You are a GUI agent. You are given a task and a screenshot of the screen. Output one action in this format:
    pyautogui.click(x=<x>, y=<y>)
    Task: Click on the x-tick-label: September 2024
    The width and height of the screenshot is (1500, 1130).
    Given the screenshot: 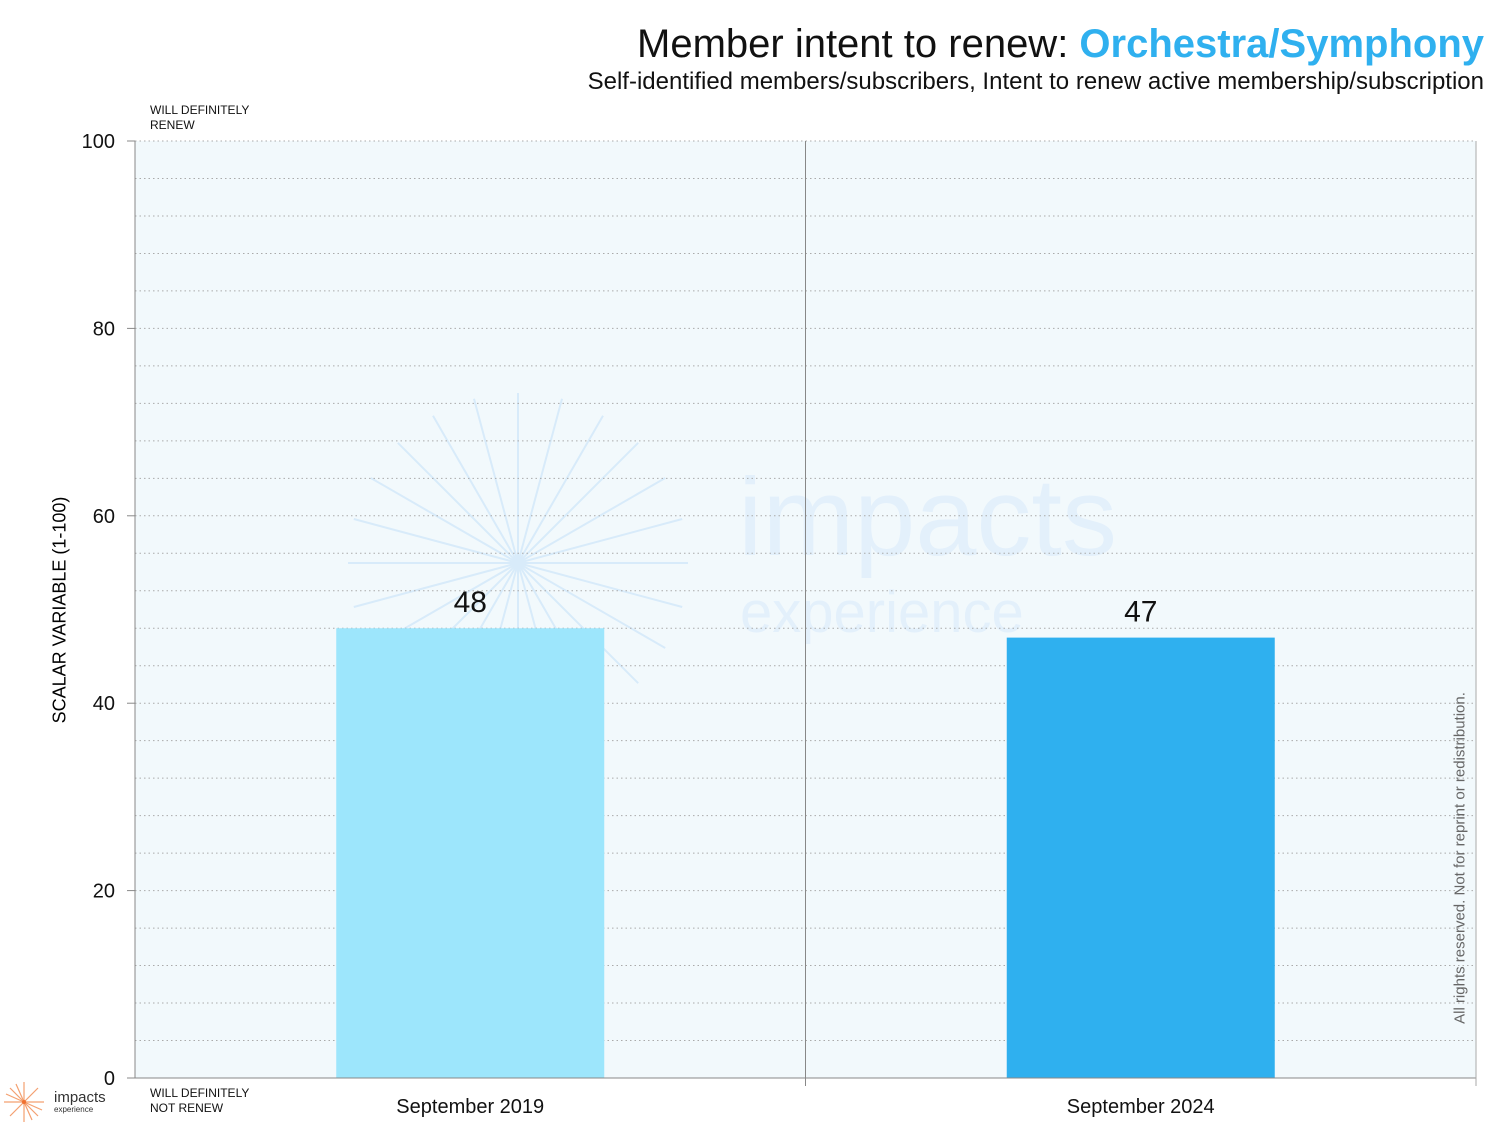 What is the action you would take?
    pyautogui.click(x=1141, y=1107)
    